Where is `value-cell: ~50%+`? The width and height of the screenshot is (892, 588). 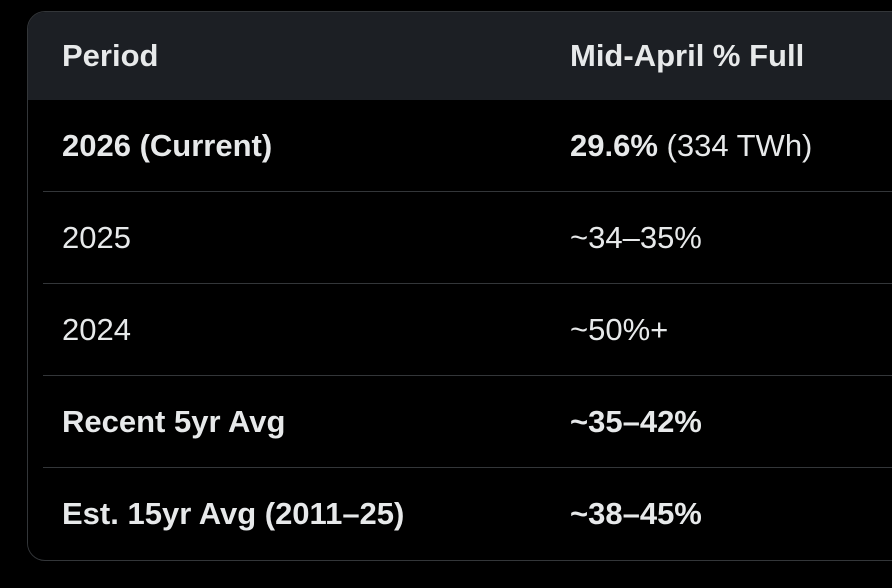 value-cell: ~50%+ is located at coordinates (731, 329).